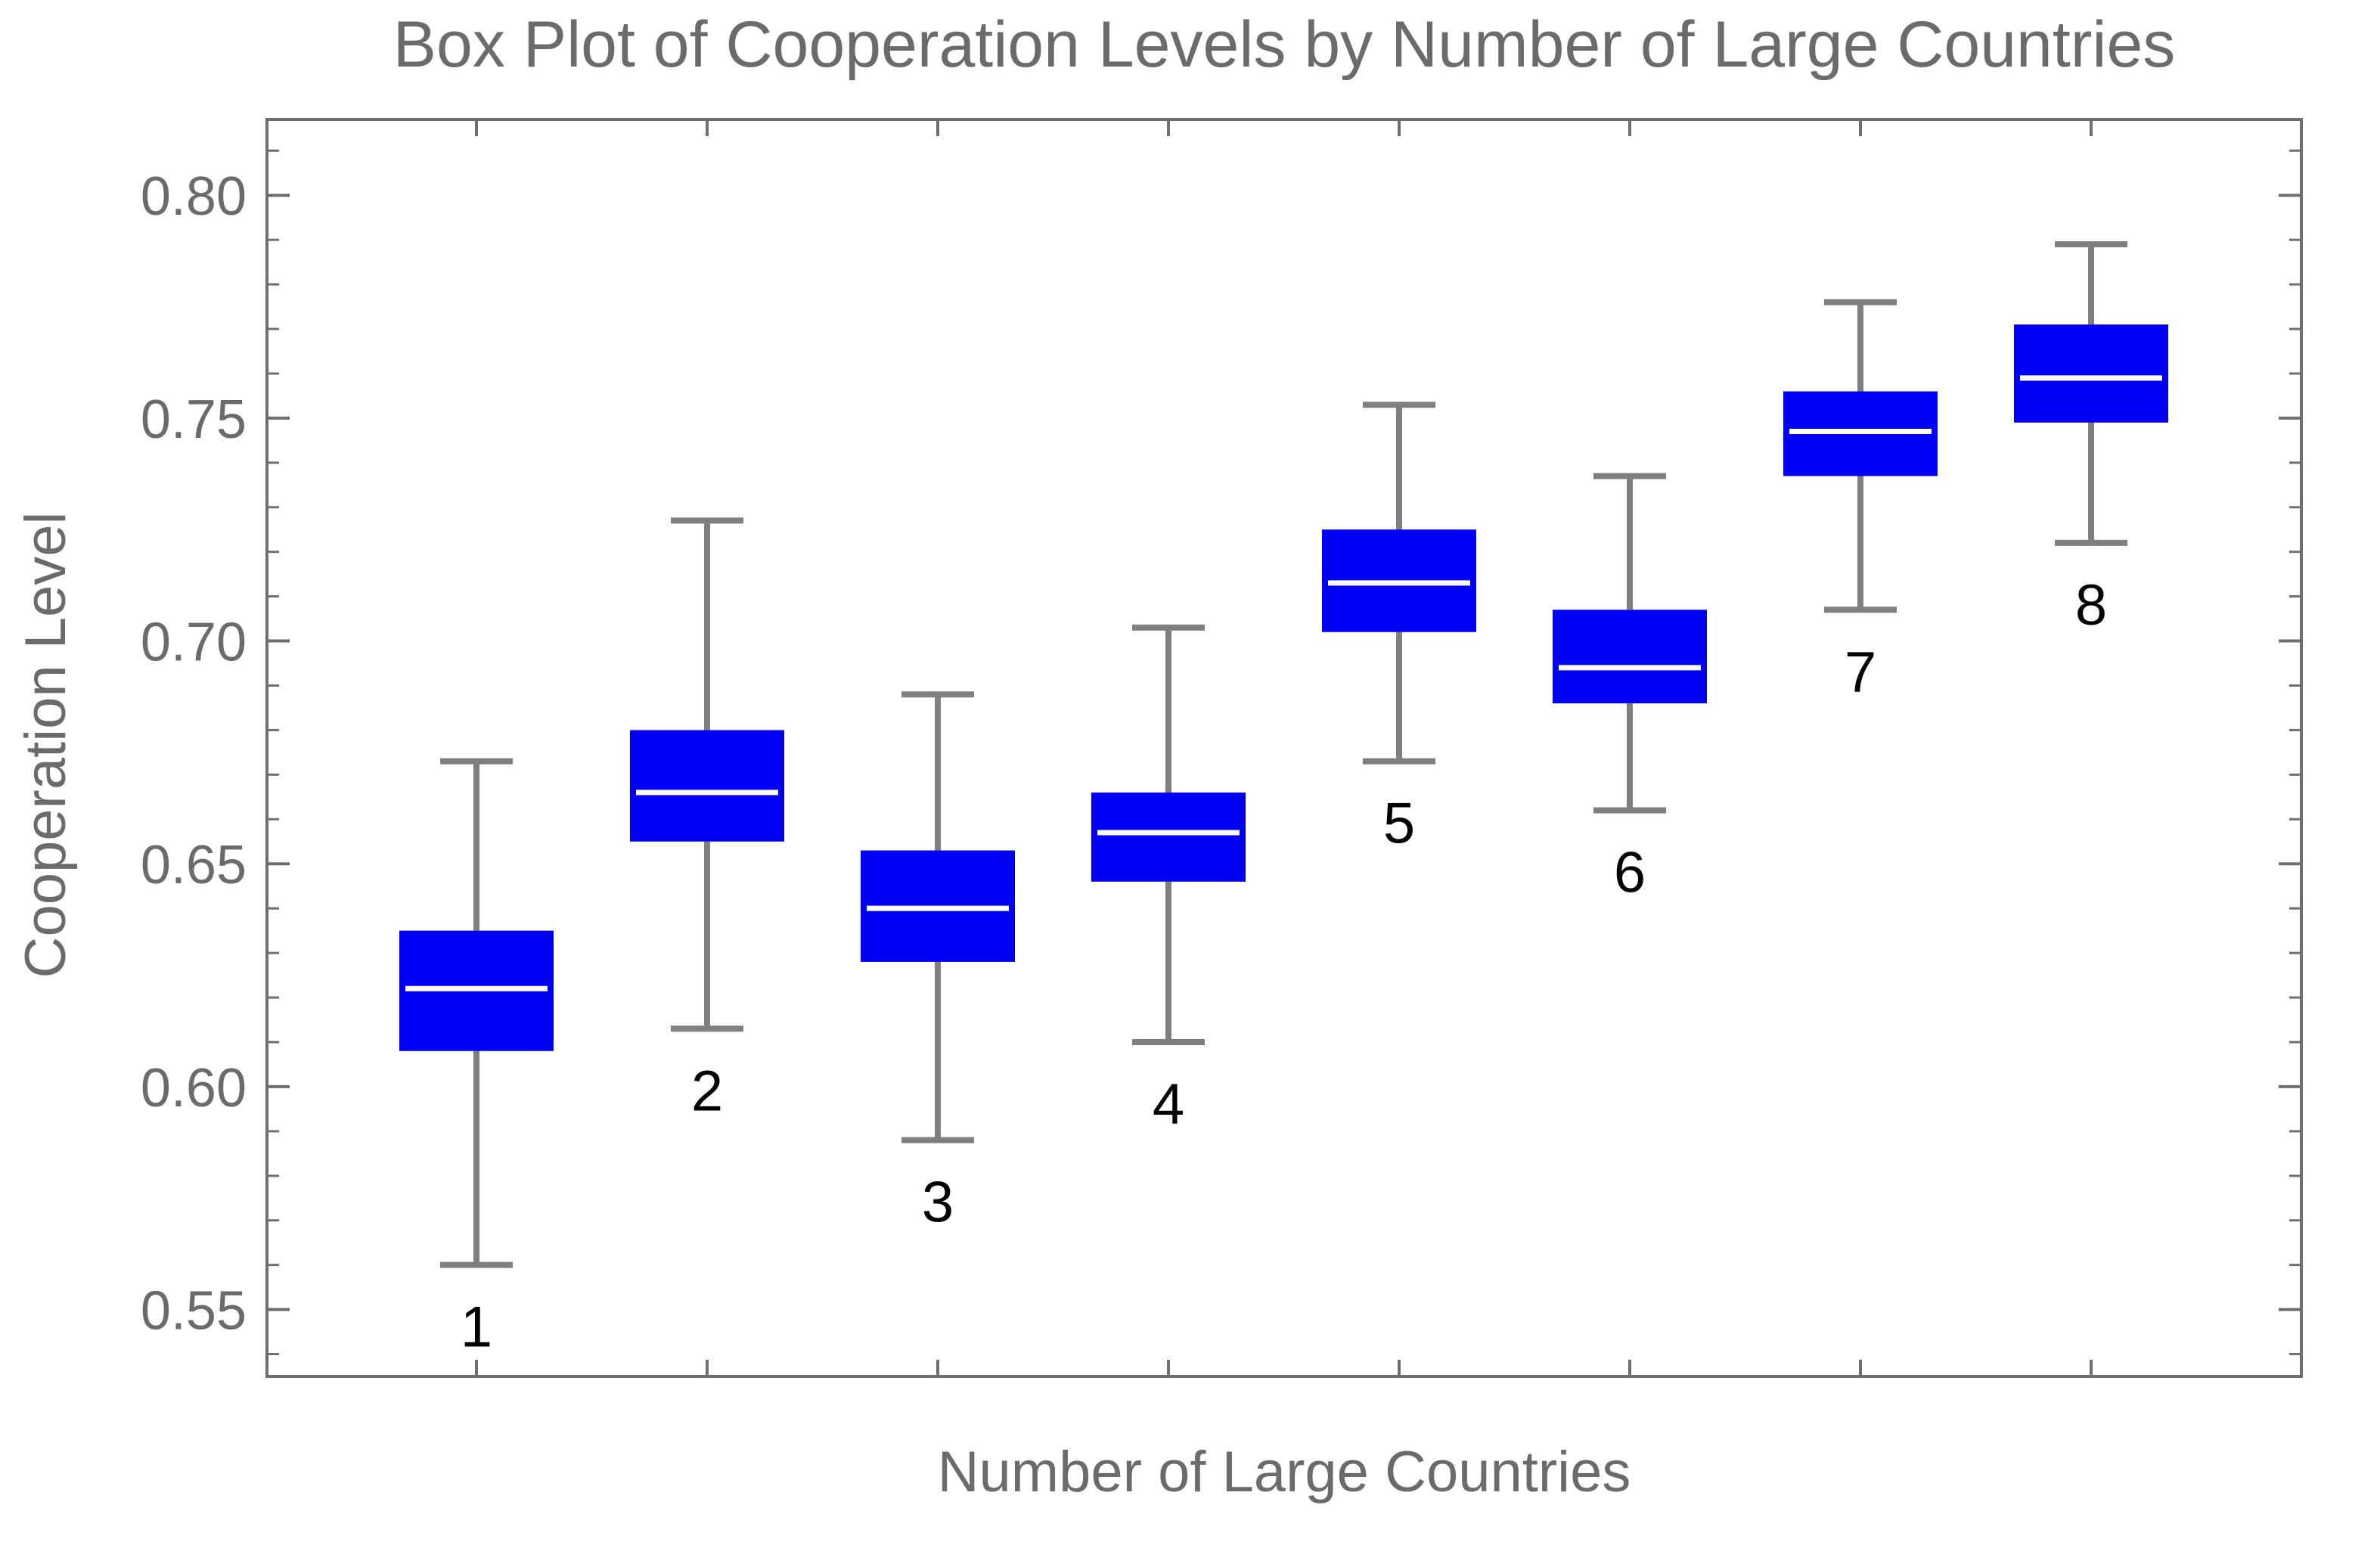  Describe the element at coordinates (476, 747) in the screenshot. I see `box-group-1: 1` at that location.